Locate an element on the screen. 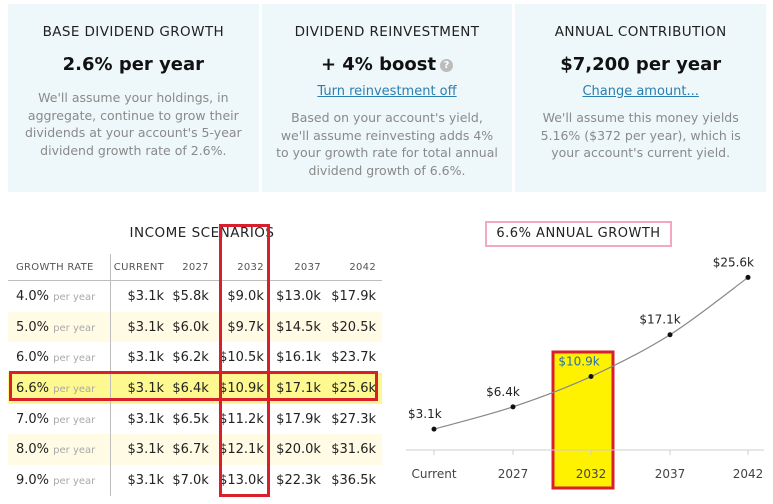 This screenshot has width=773, height=504. x-tick-label: 2037 is located at coordinates (670, 474).